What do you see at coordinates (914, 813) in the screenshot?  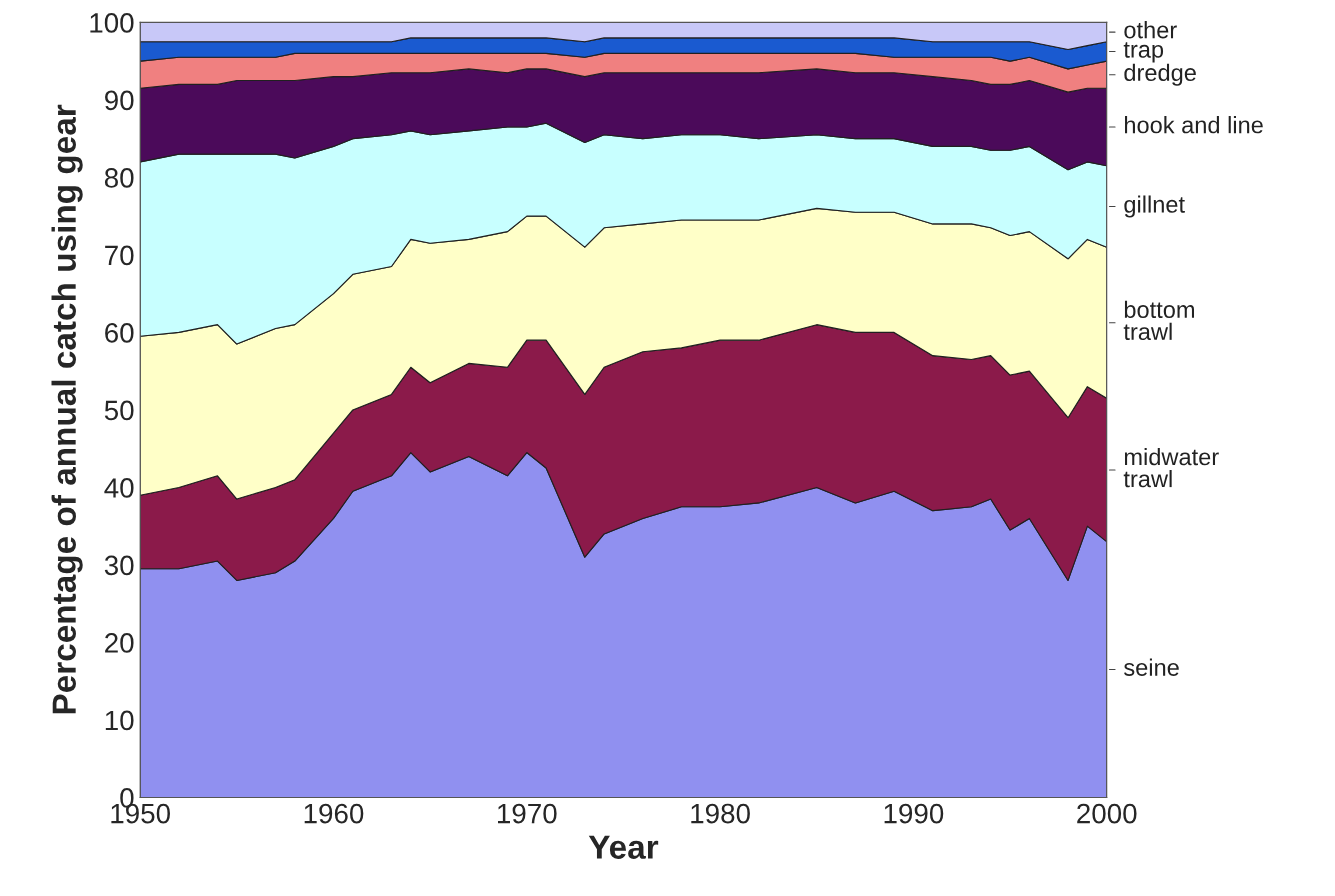 I see `x-tick-label: 1990` at bounding box center [914, 813].